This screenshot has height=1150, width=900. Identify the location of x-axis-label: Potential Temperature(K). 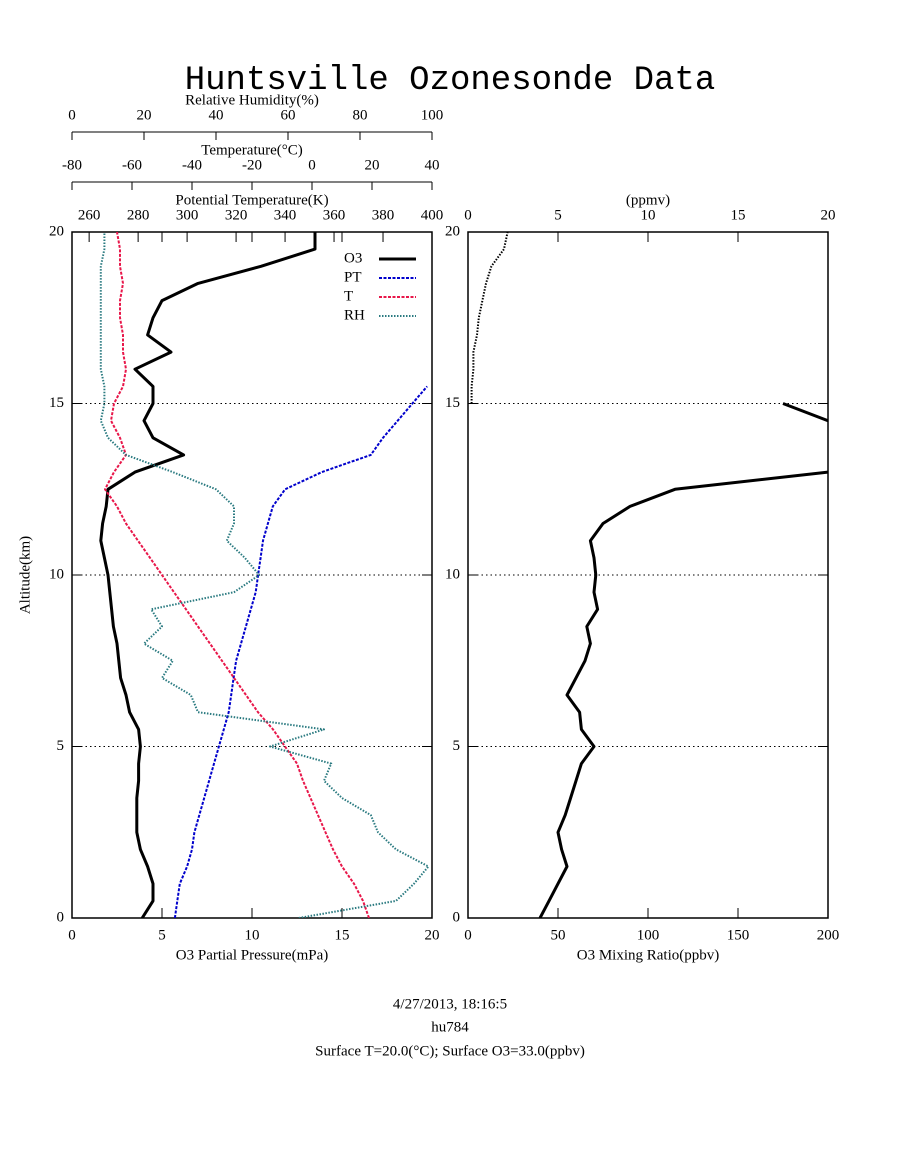
(251, 200).